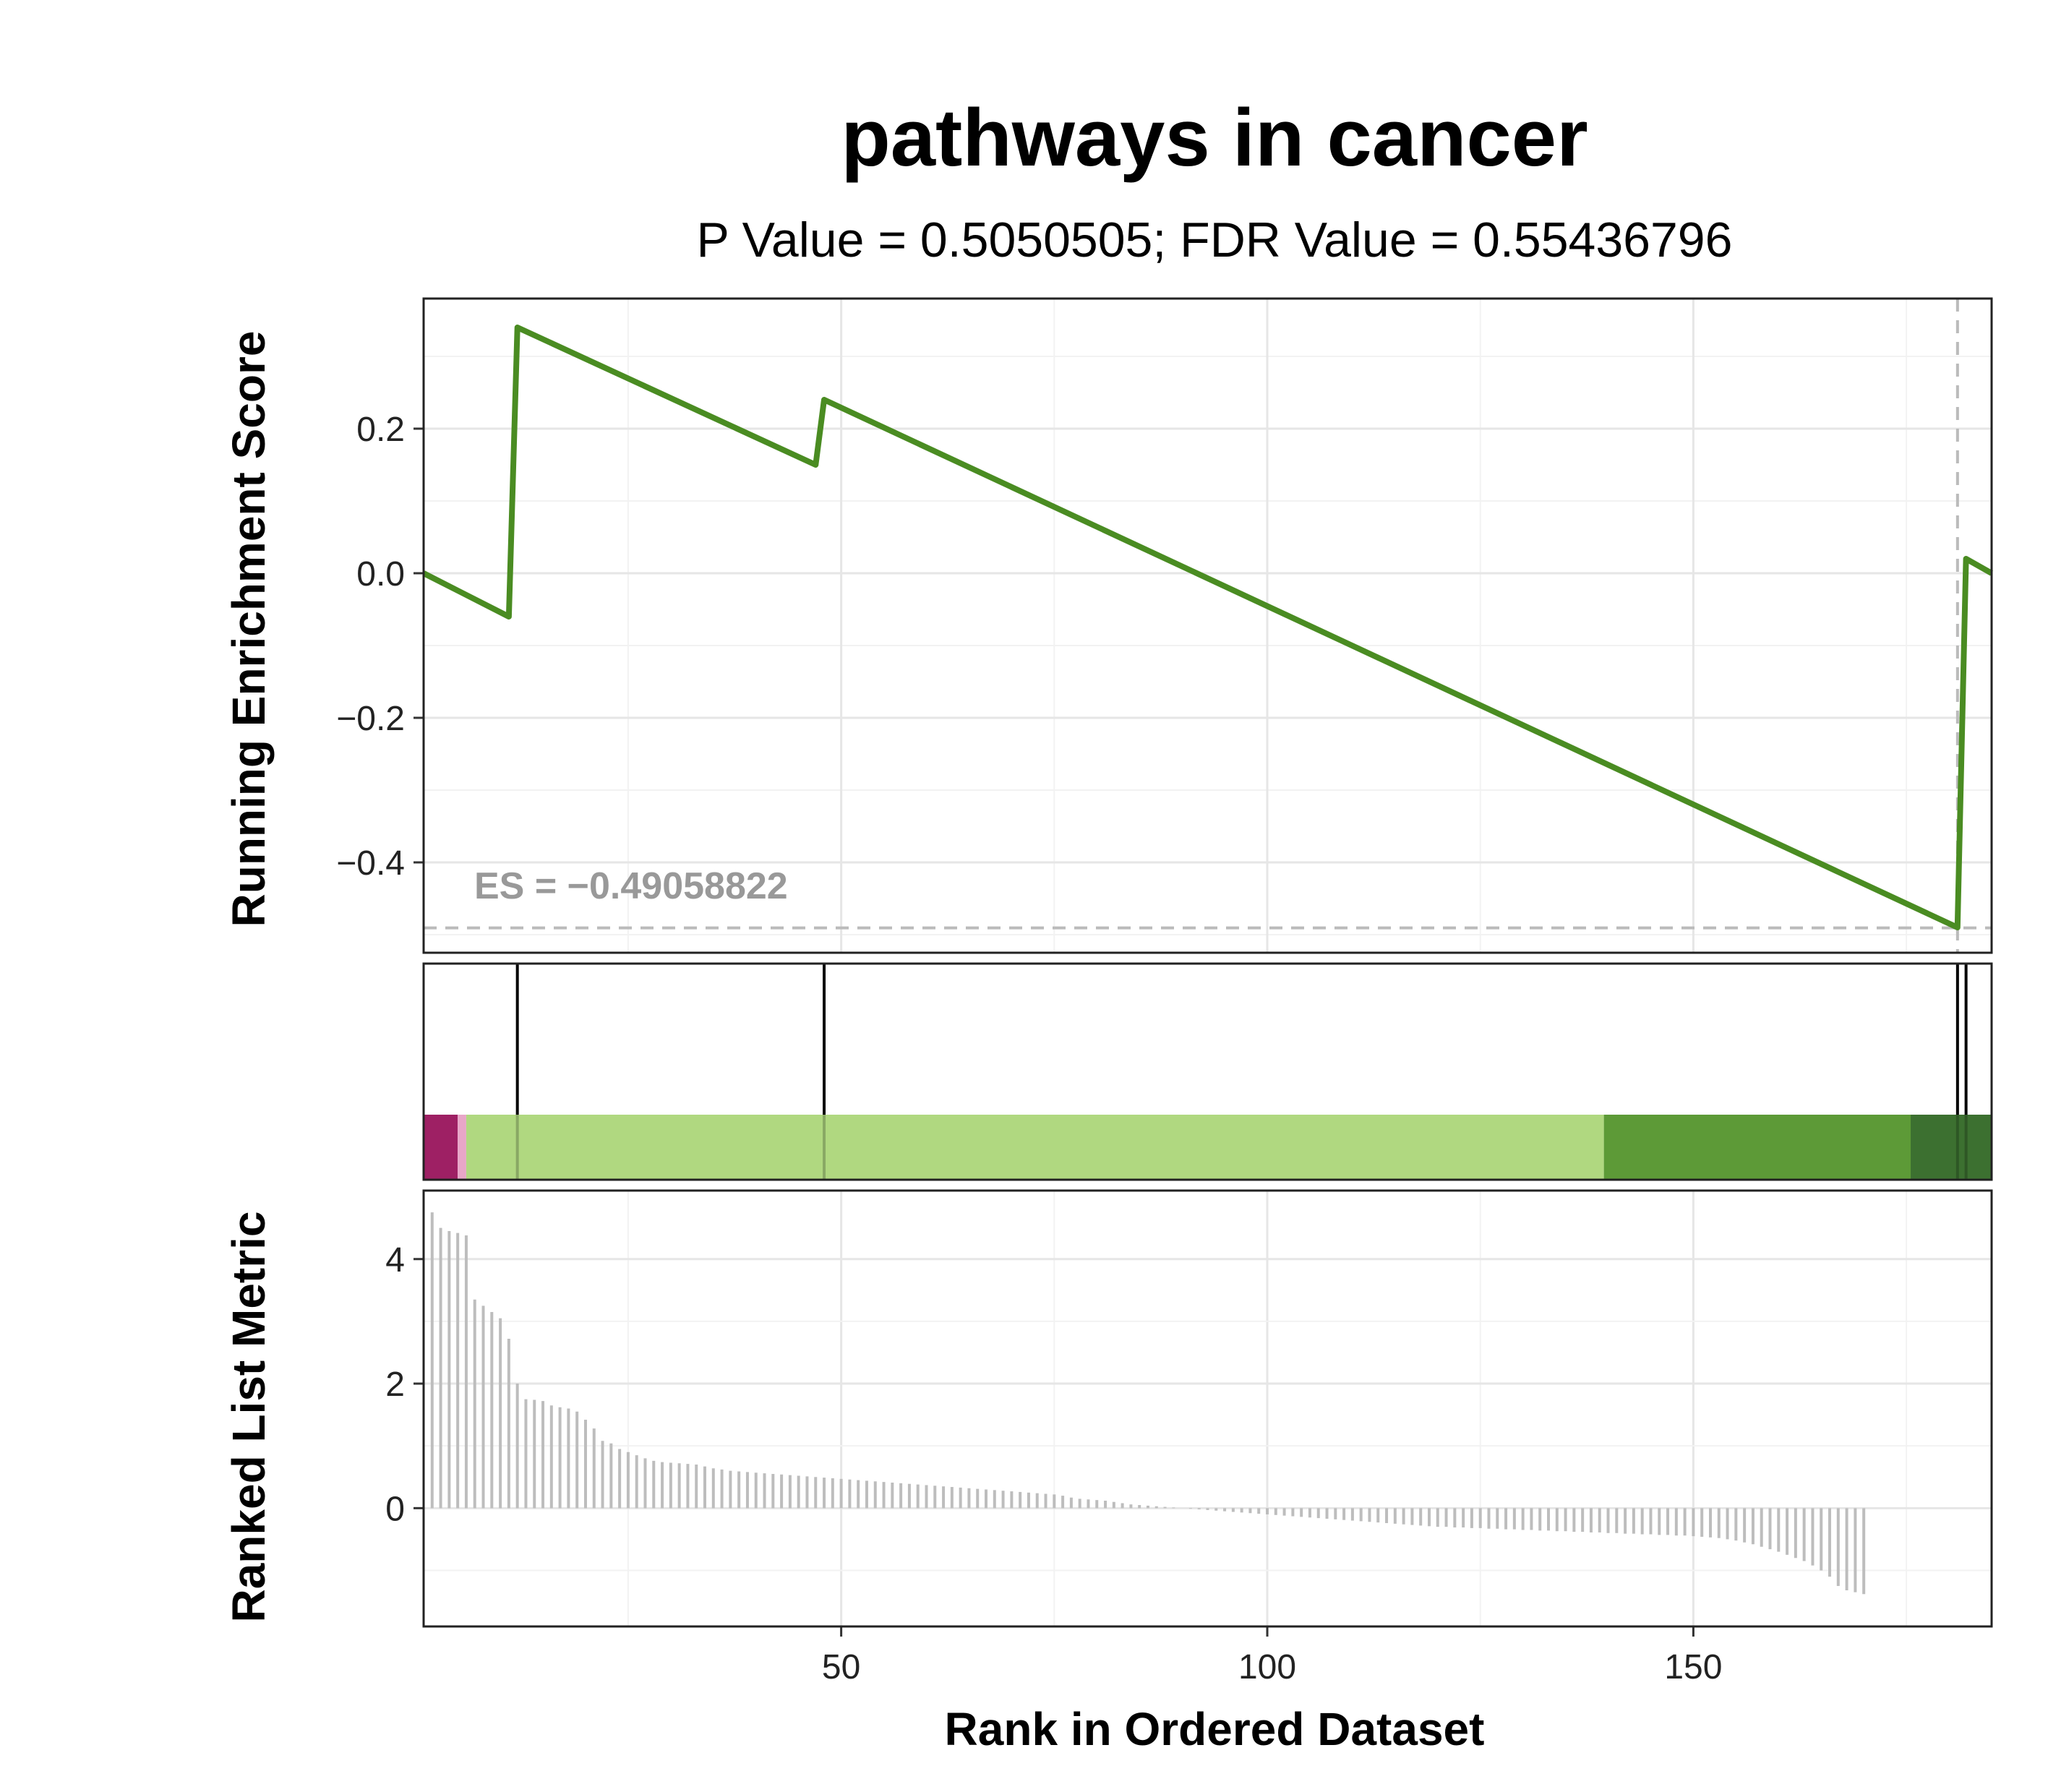  What do you see at coordinates (249, 1417) in the screenshot?
I see `y-axis-label-metric: Ranked List Metric` at bounding box center [249, 1417].